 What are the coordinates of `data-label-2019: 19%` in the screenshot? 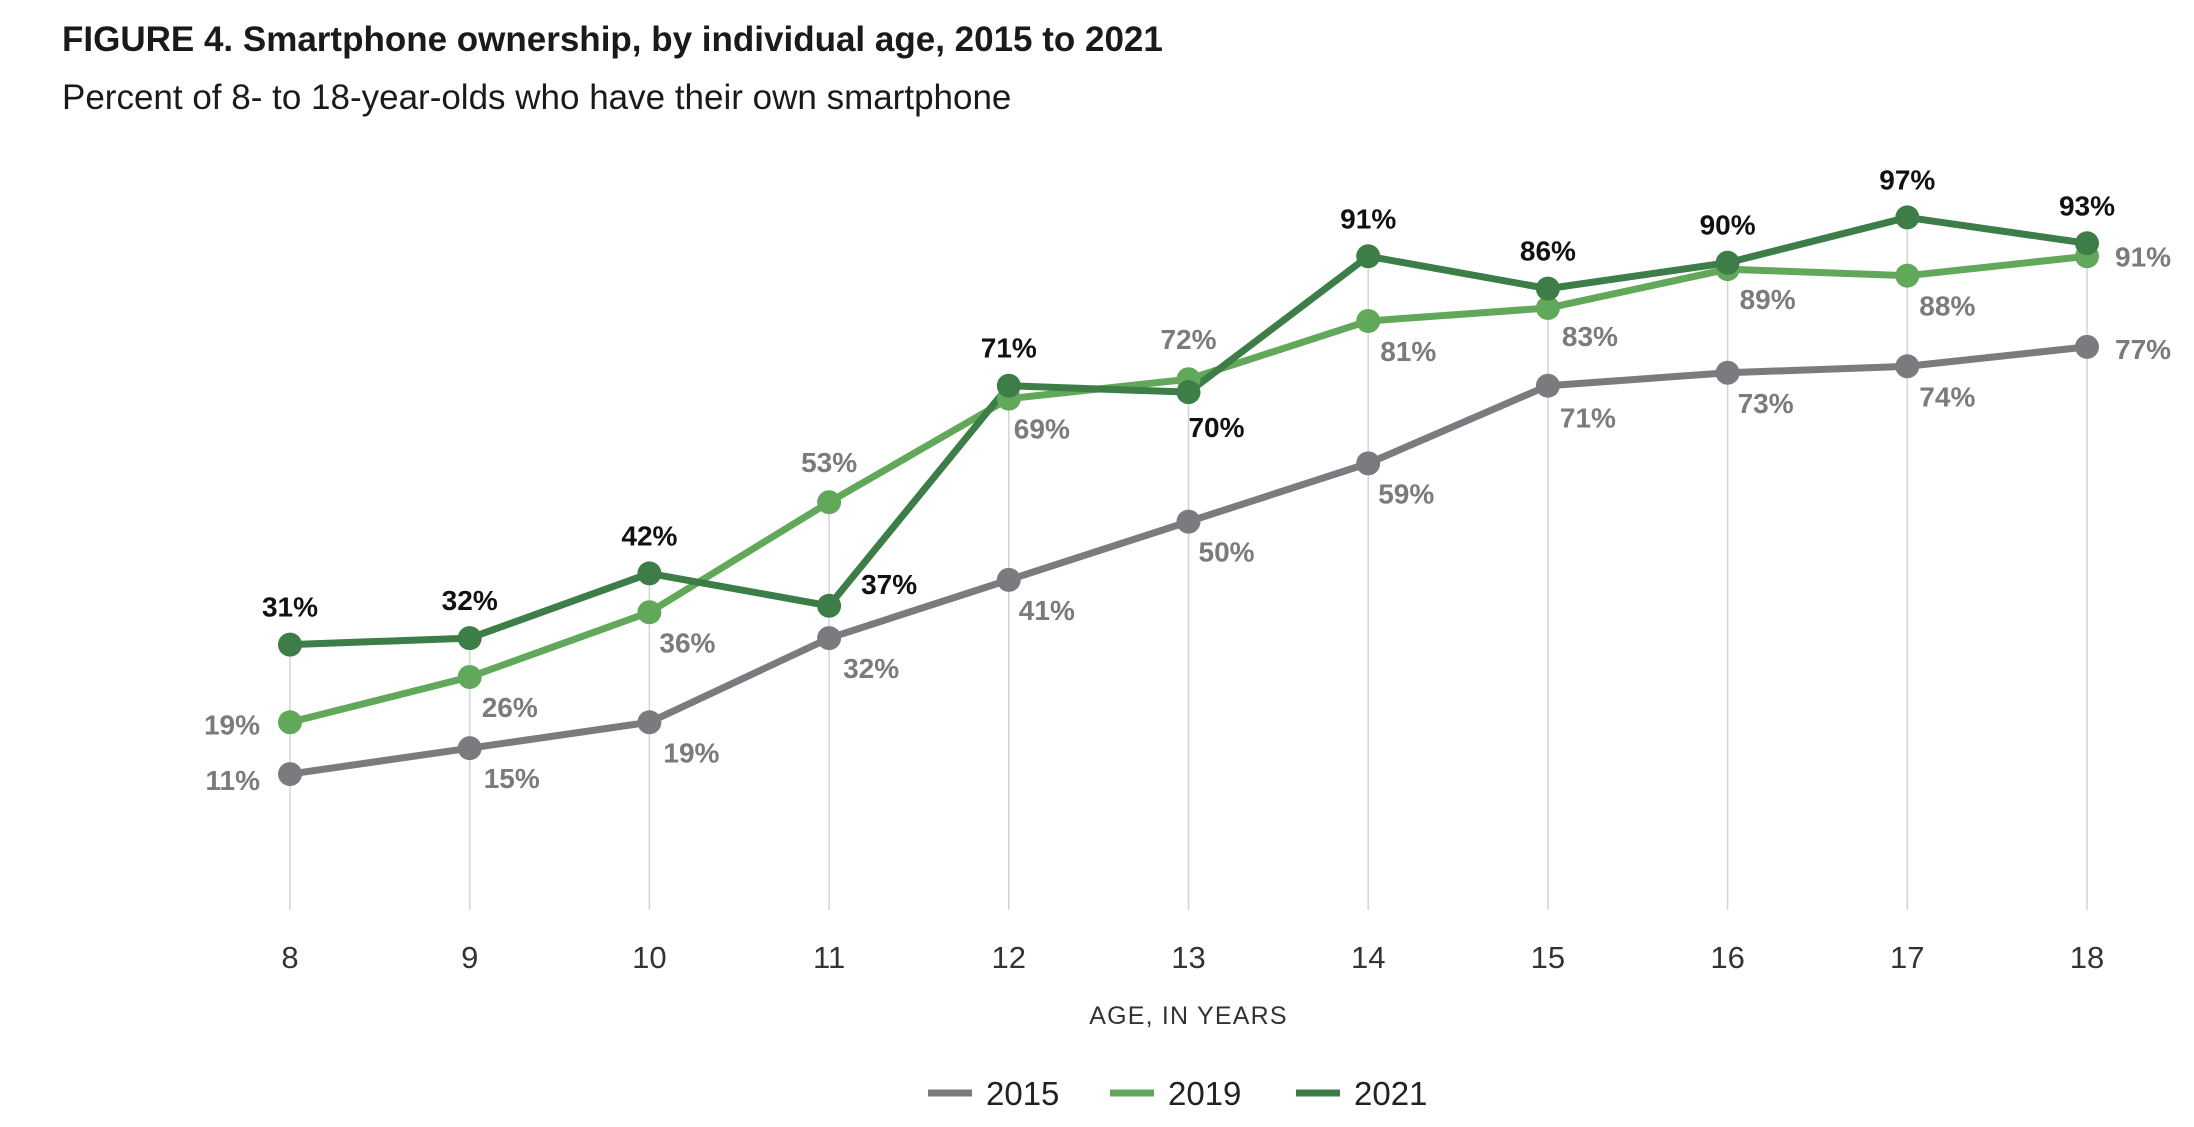 It's located at (232, 724).